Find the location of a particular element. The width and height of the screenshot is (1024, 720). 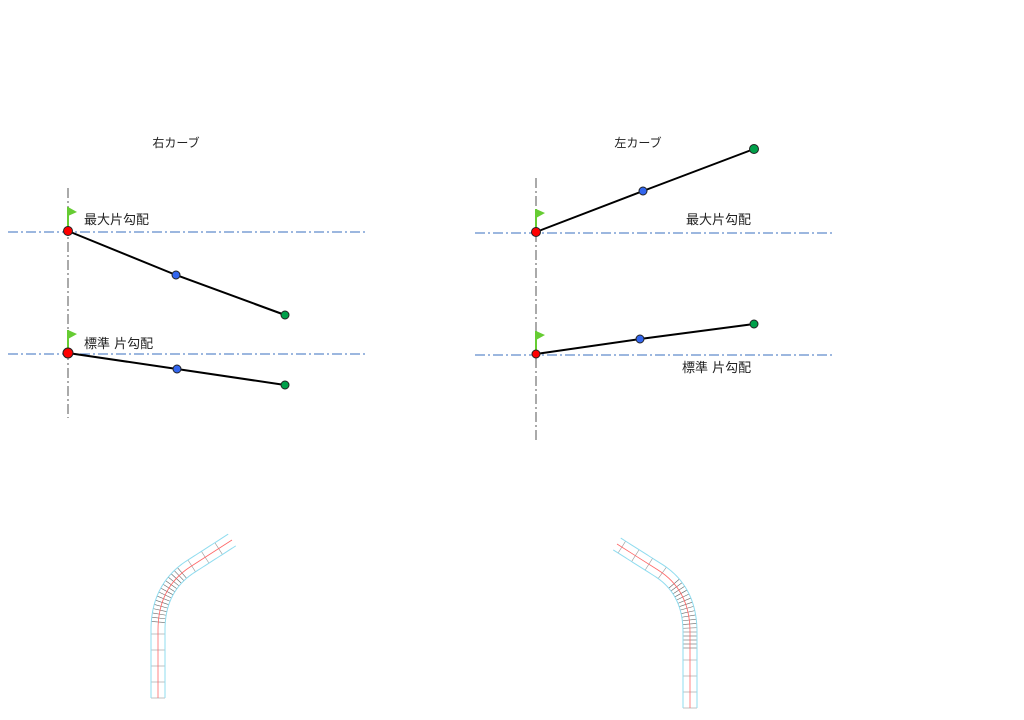

left-curve-panel: 左カーブ 最大片勾配 標準 片勾配 is located at coordinates (653, 287).